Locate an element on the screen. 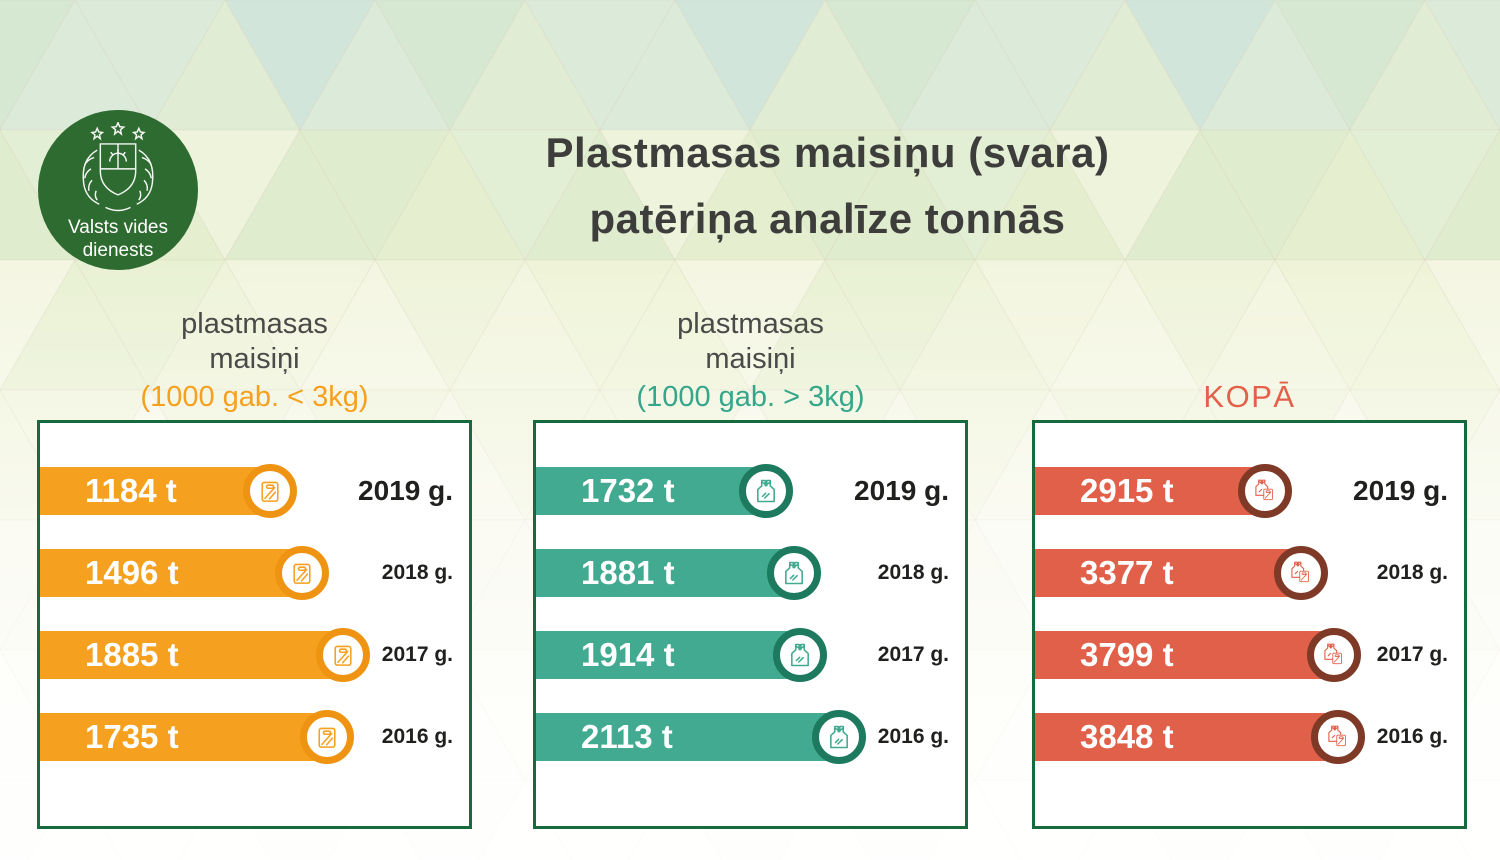  valsts-vides-dienests-logo: Valsts vides dienests is located at coordinates (118, 190).